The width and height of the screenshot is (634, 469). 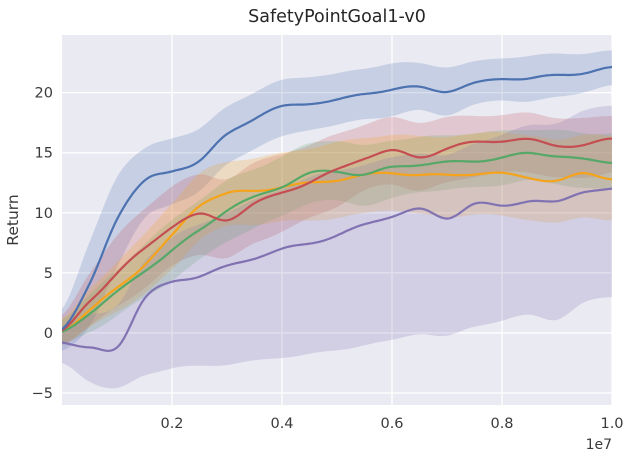 What do you see at coordinates (44, 94) in the screenshot?
I see `y-tick-label: 20` at bounding box center [44, 94].